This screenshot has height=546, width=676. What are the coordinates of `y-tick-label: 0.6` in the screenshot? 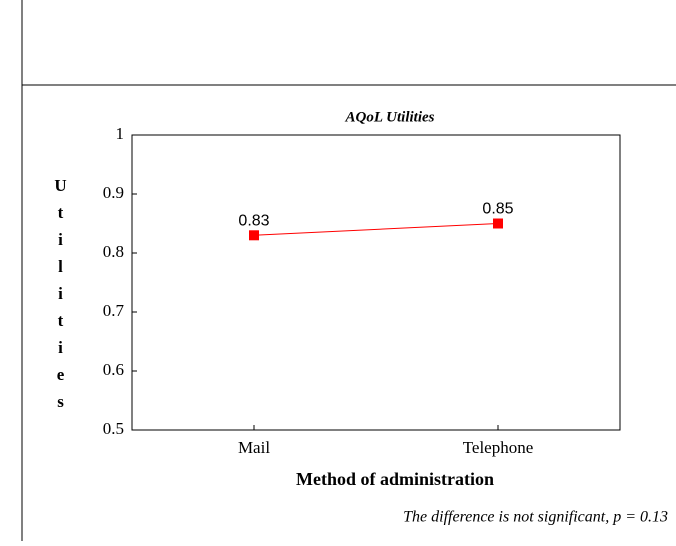 It's located at (113, 369).